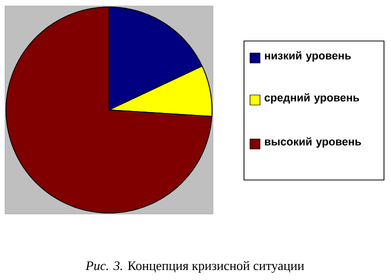 The image size is (391, 280). Describe the element at coordinates (312, 98) in the screenshot. I see `legend-label: средний уровень` at that location.